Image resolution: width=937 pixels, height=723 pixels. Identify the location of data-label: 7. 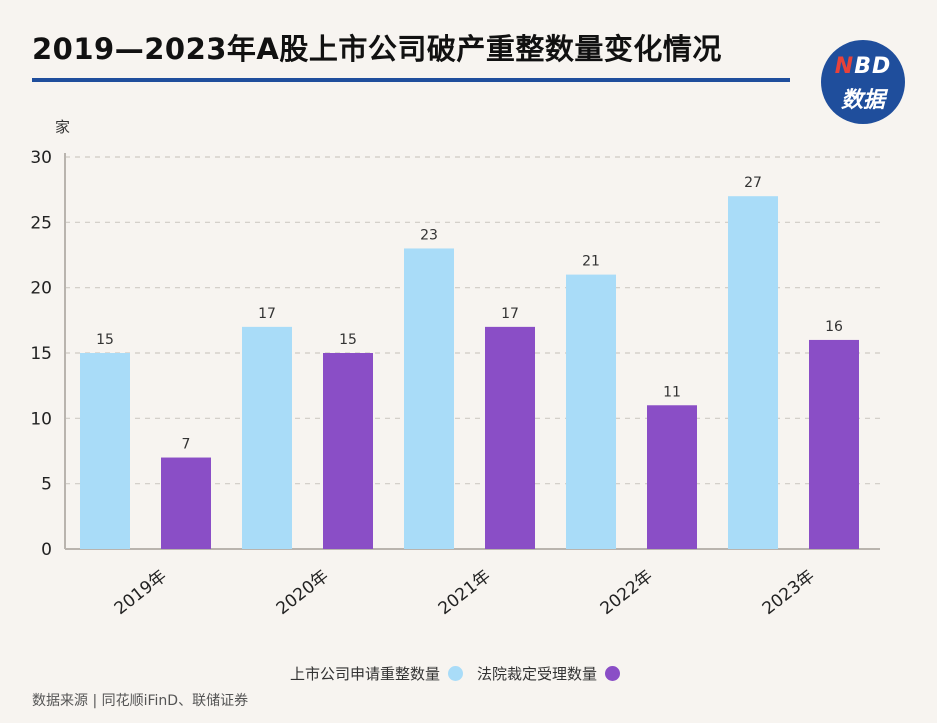
(186, 445).